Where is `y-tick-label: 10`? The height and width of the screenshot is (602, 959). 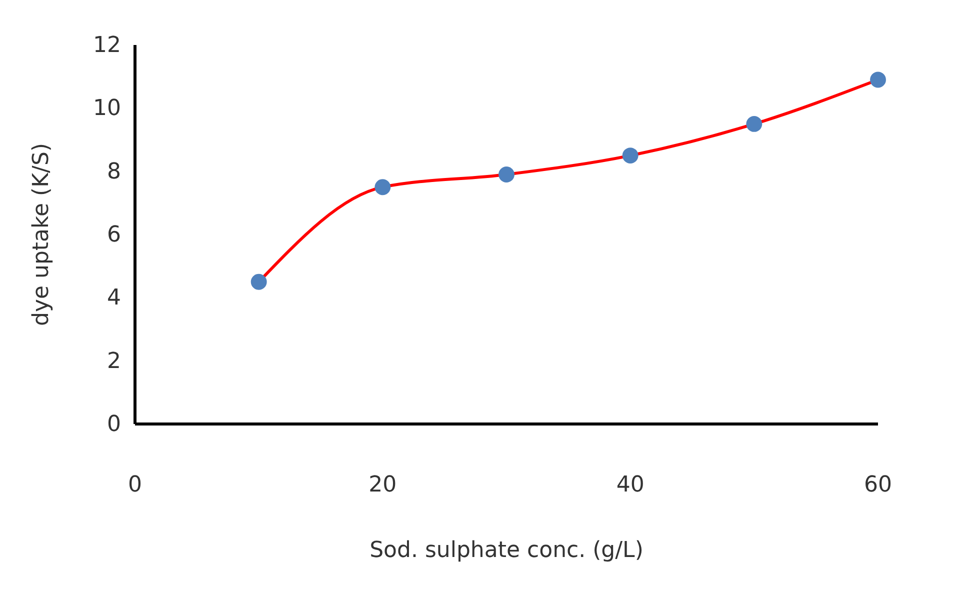 y-tick-label: 10 is located at coordinates (107, 109).